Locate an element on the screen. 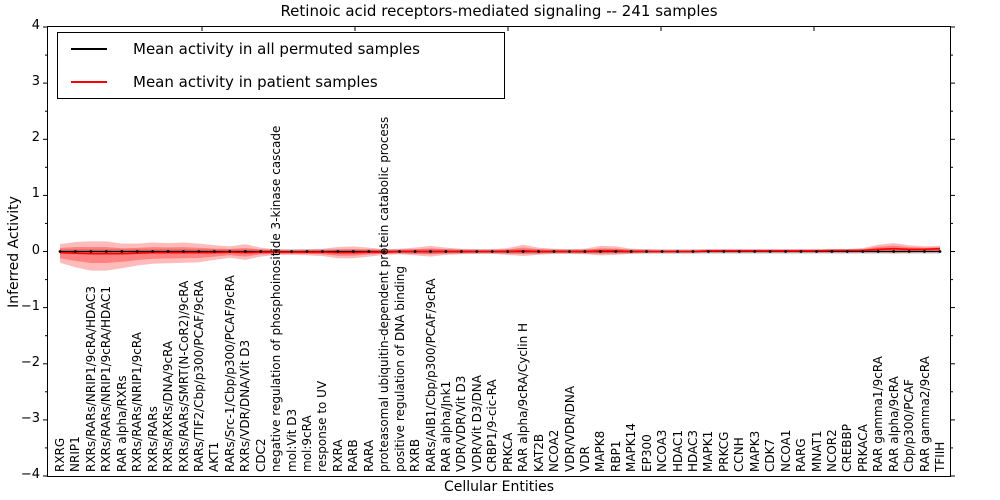  x-category-label: RXRs/VDR/DNA/Vit D3 is located at coordinates (245, 405).